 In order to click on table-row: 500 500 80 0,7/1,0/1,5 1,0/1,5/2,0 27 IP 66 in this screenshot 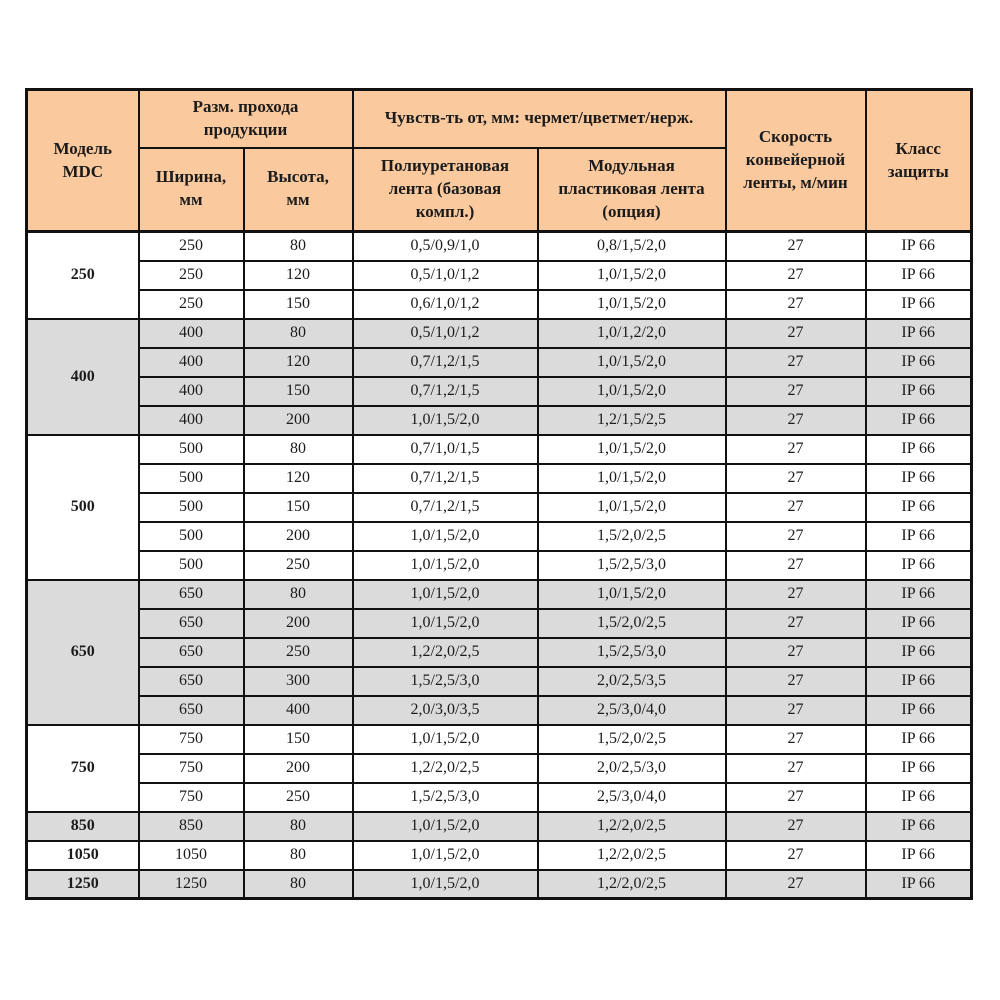, I will do `click(499, 507)`.